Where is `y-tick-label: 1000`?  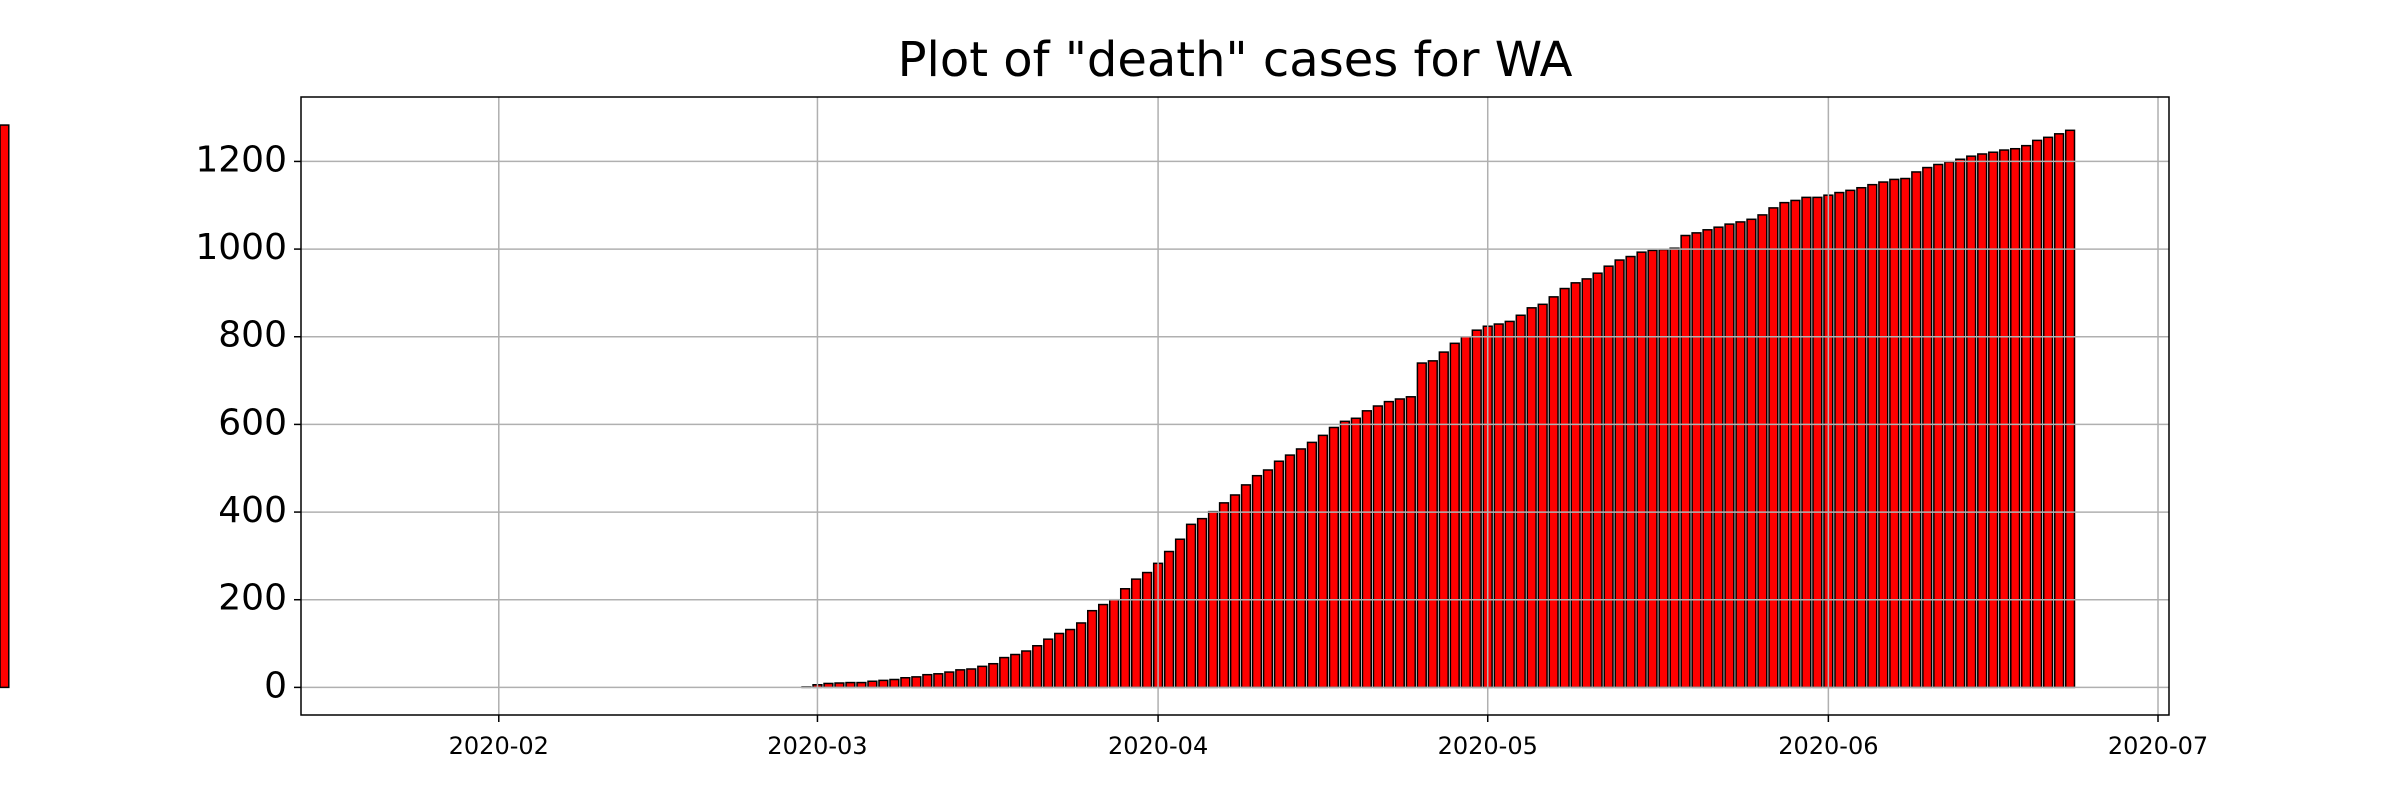
y-tick-label: 1000 is located at coordinates (241, 247).